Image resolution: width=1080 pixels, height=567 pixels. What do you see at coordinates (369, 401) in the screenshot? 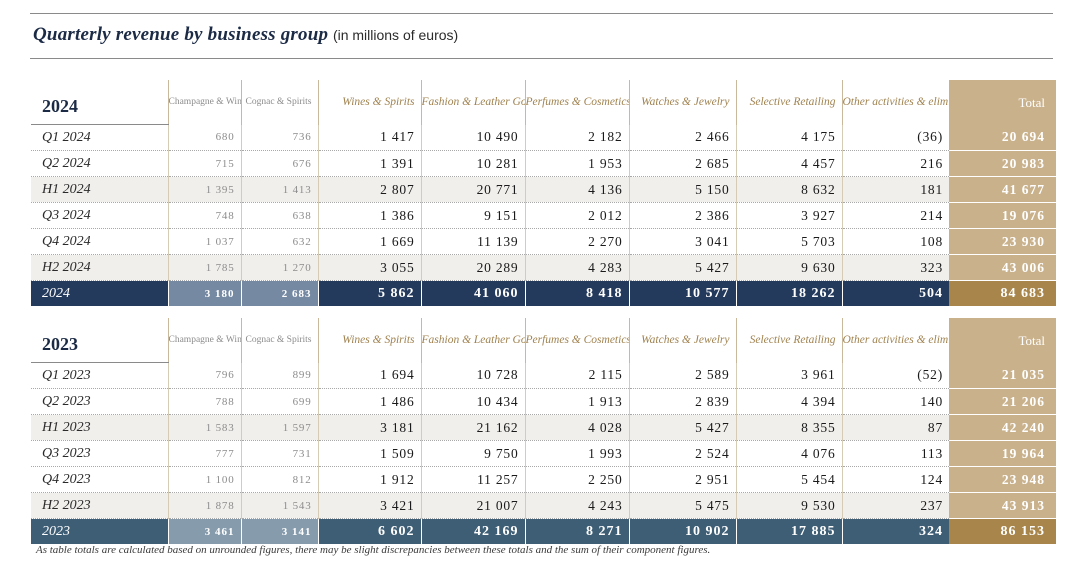
I see `cell: 1 486` at bounding box center [369, 401].